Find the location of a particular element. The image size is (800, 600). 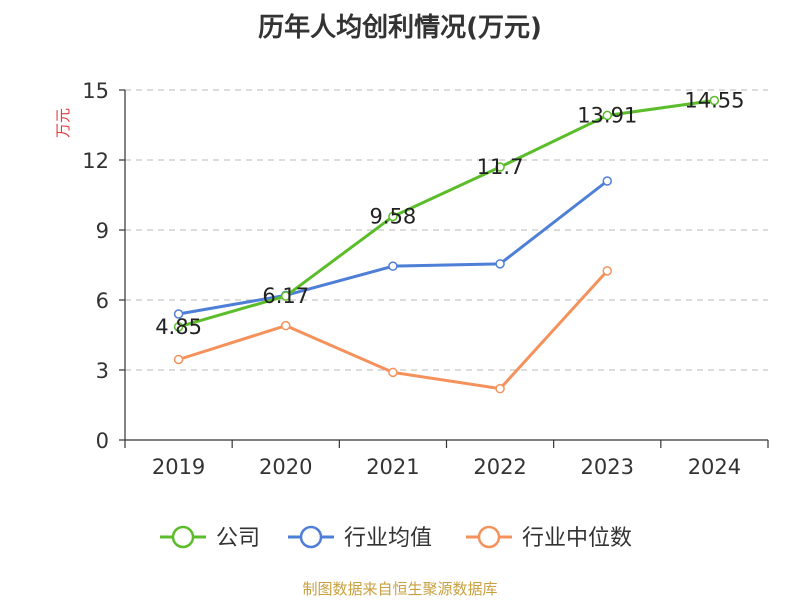

y-tick-label: 9 is located at coordinates (102, 231).